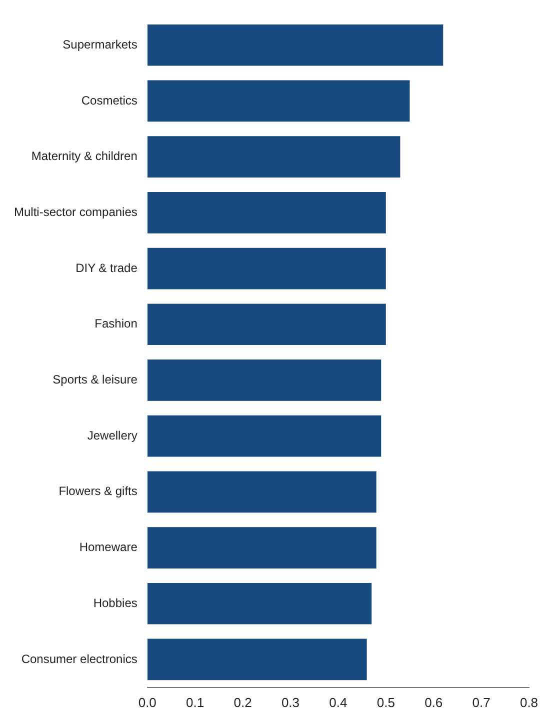 This screenshot has width=547, height=723. What do you see at coordinates (385, 702) in the screenshot?
I see `x-tick-label: 0.5` at bounding box center [385, 702].